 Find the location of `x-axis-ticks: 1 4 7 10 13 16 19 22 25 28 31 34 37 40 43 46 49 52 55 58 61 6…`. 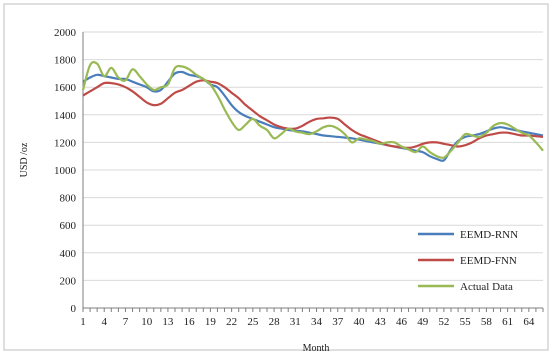

x-axis-ticks: 1 4 7 10 13 16 19 22 25 28 31 34 37 40 43 46 49 52 55 58 61 6… is located at coordinates (312, 318).